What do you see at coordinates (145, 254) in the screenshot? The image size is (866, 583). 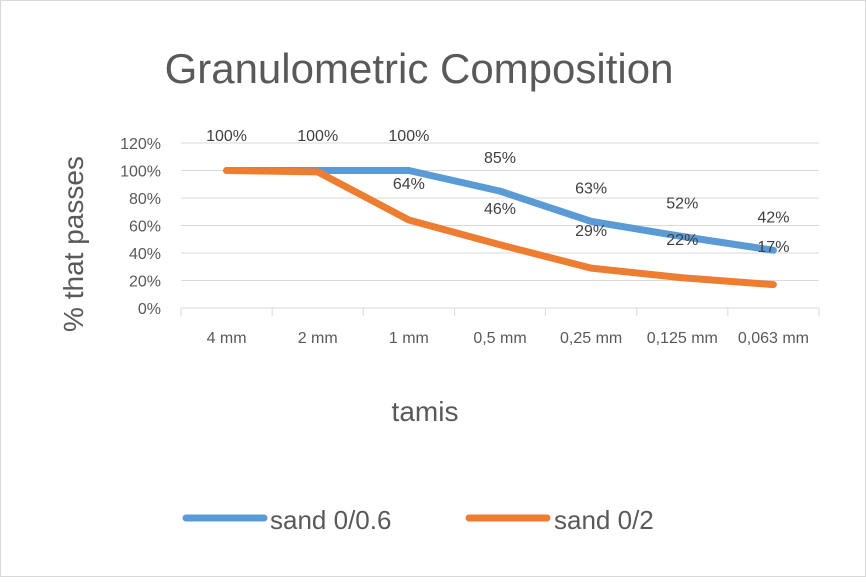 I see `y-tick-label: 40%` at bounding box center [145, 254].